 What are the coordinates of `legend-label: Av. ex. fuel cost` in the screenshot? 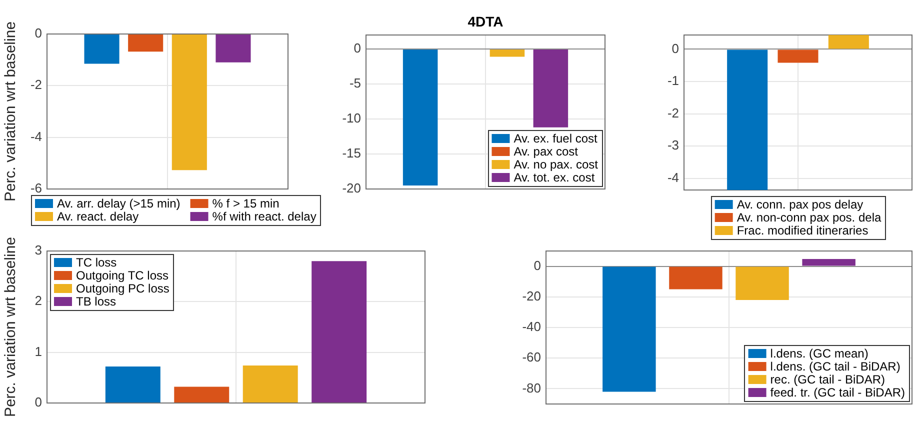 It's located at (556, 138).